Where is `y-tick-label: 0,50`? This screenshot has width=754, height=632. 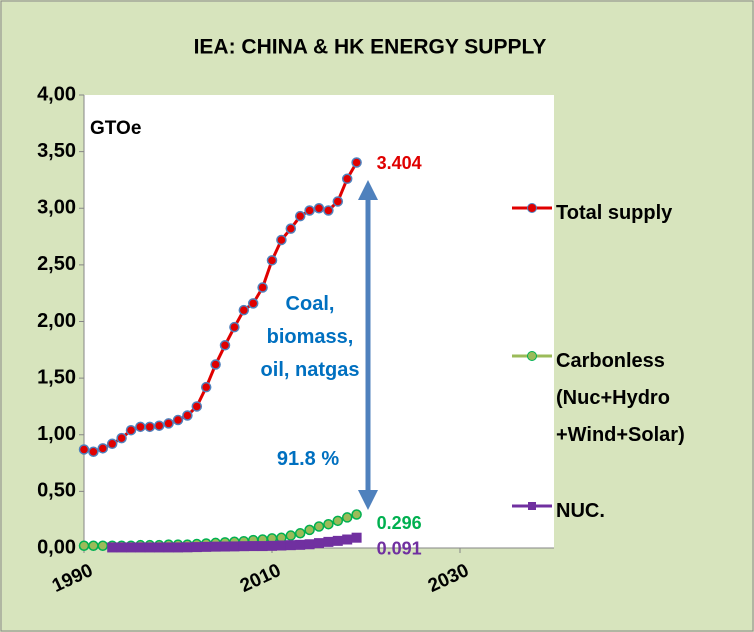 y-tick-label: 0,50 is located at coordinates (56, 491).